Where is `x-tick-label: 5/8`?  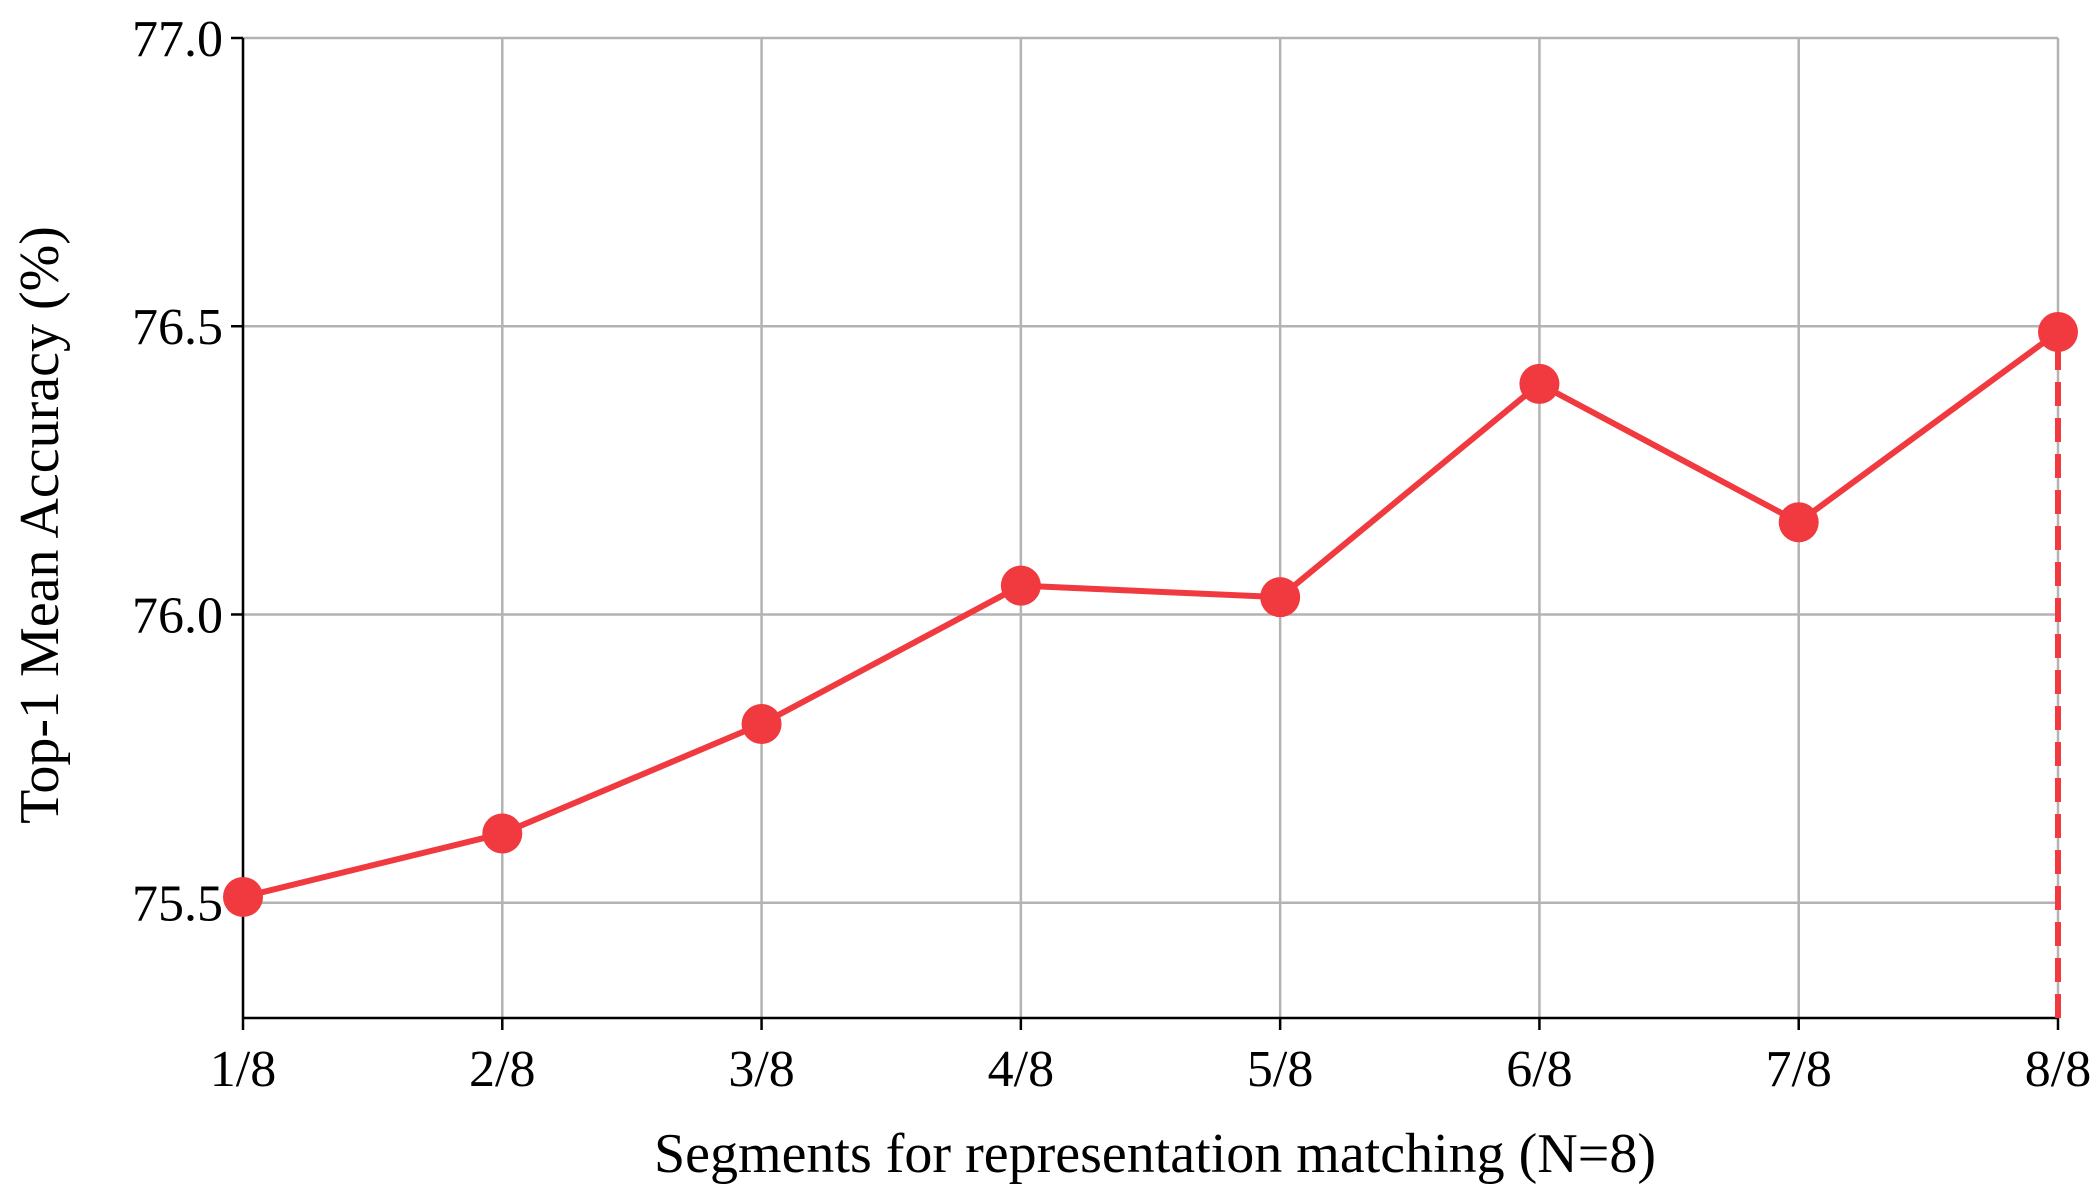 x-tick-label: 5/8 is located at coordinates (1280, 1069).